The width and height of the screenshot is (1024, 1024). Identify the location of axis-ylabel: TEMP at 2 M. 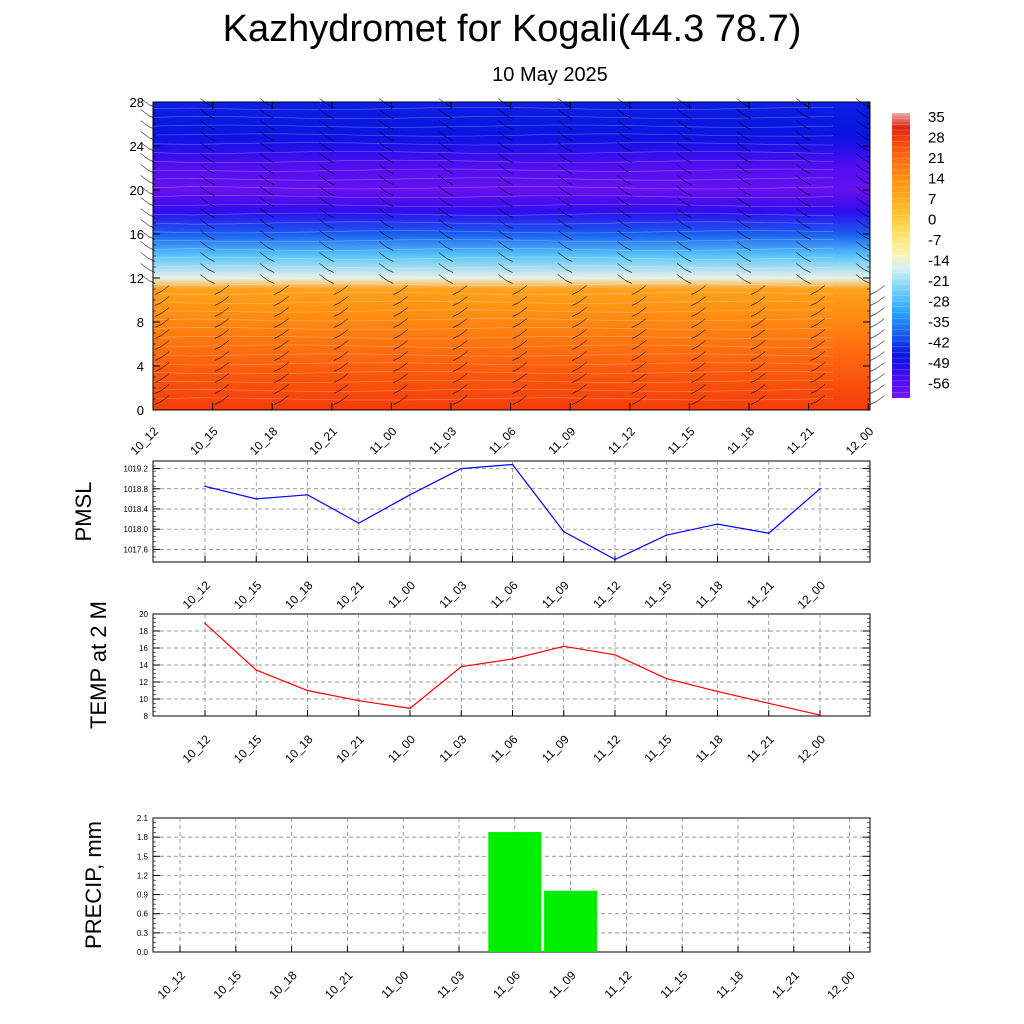
(98, 665).